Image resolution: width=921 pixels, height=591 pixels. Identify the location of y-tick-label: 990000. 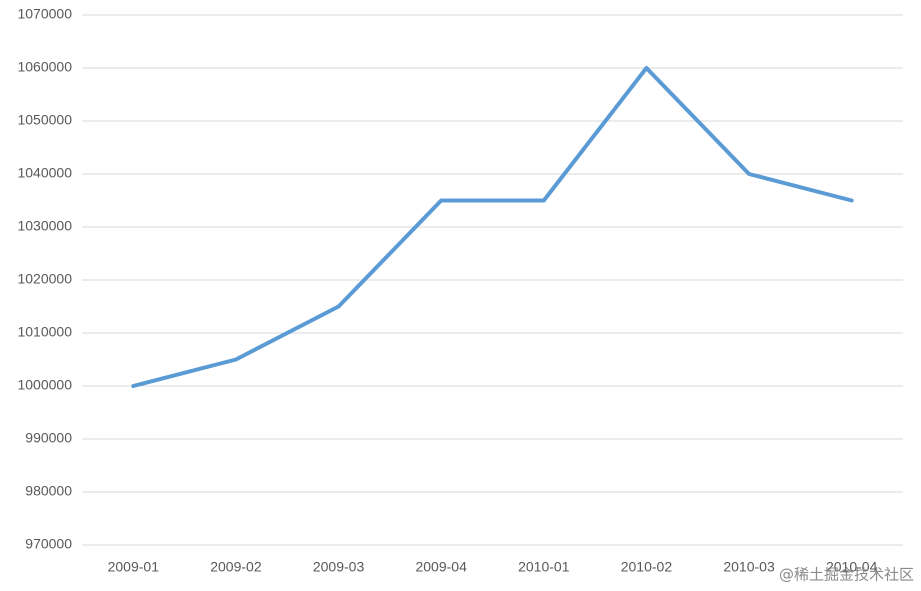
(48, 438).